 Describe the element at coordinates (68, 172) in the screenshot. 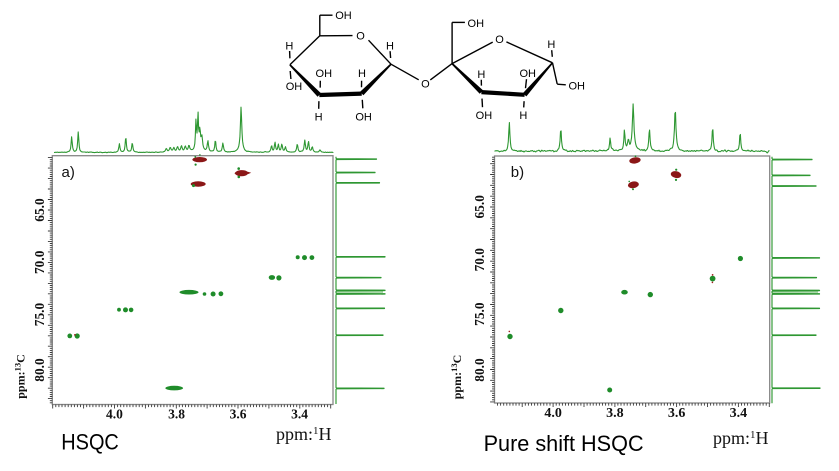

I see `svg-text: a)` at that location.